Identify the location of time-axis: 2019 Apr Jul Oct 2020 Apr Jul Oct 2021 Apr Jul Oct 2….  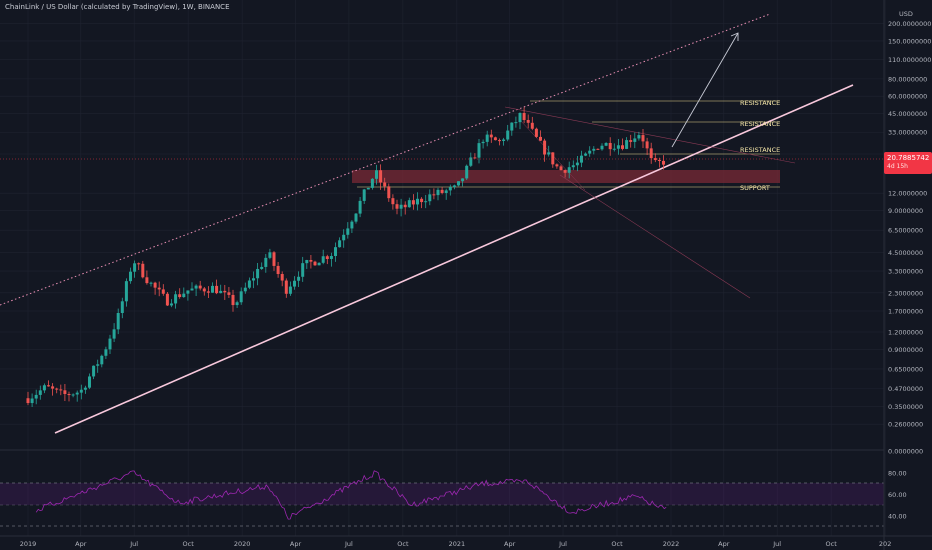
(466, 541).